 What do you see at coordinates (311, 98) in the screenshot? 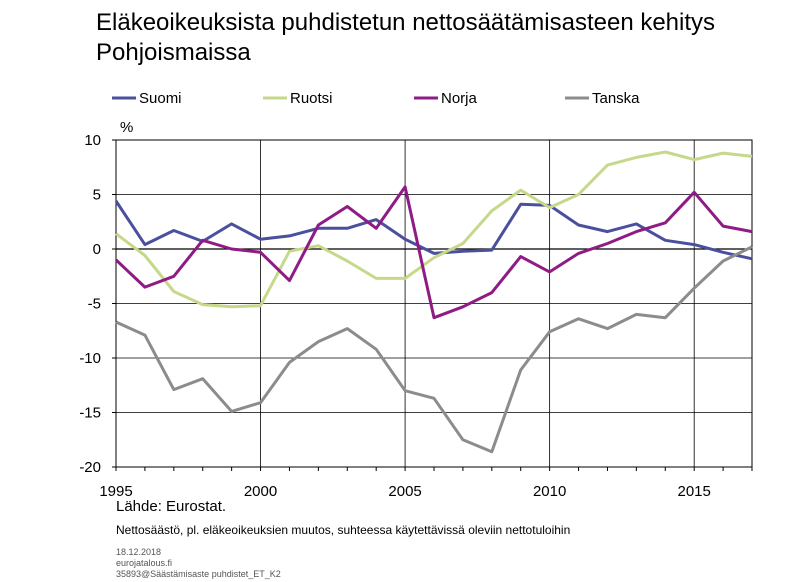
I see `legend-label: Ruotsi` at bounding box center [311, 98].